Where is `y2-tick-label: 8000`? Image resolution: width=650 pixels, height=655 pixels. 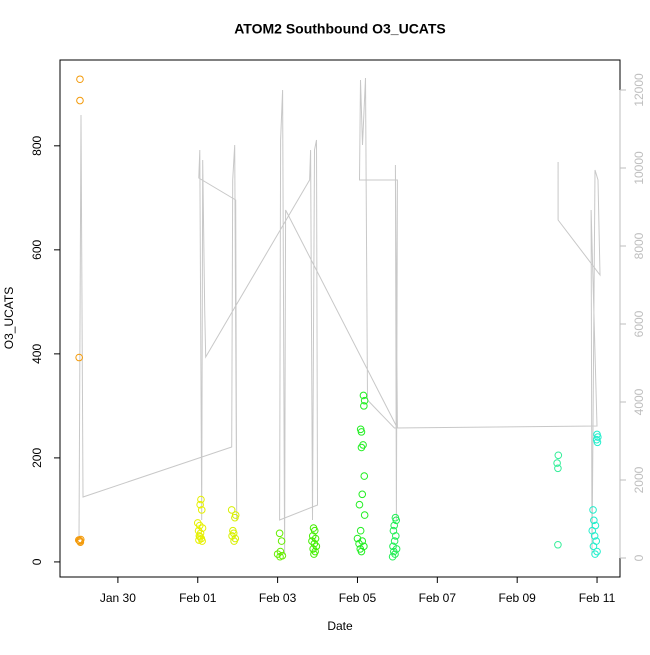
y2-tick-label: 8000 is located at coordinates (639, 245).